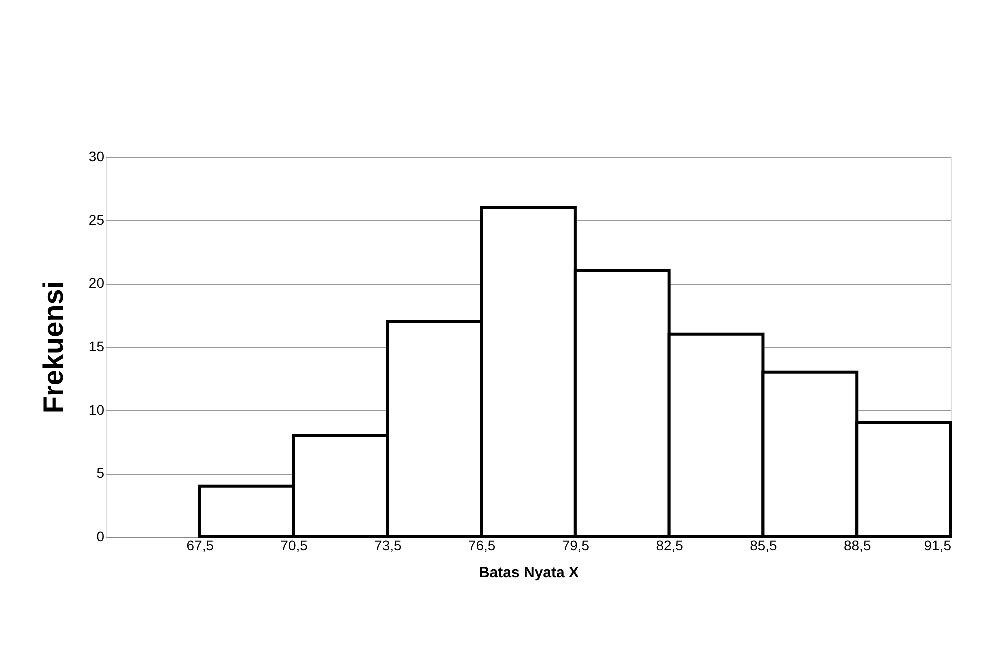 Image resolution: width=993 pixels, height=650 pixels. I want to click on y-tick-label: 25, so click(96, 220).